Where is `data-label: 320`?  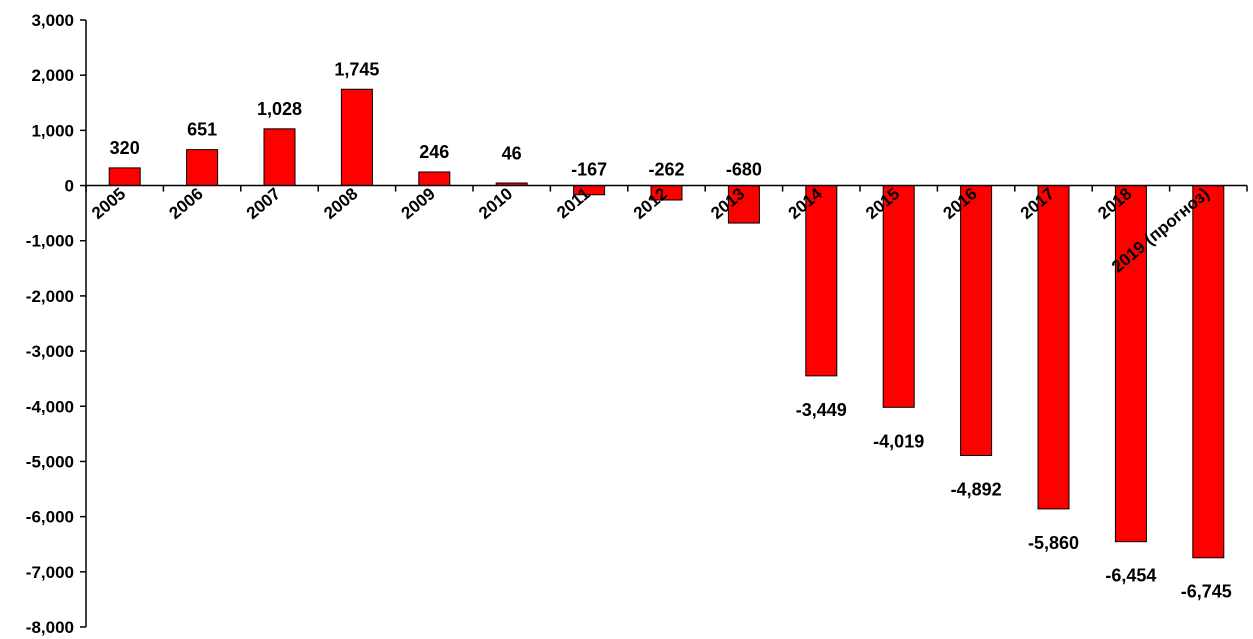
data-label: 320 is located at coordinates (125, 148).